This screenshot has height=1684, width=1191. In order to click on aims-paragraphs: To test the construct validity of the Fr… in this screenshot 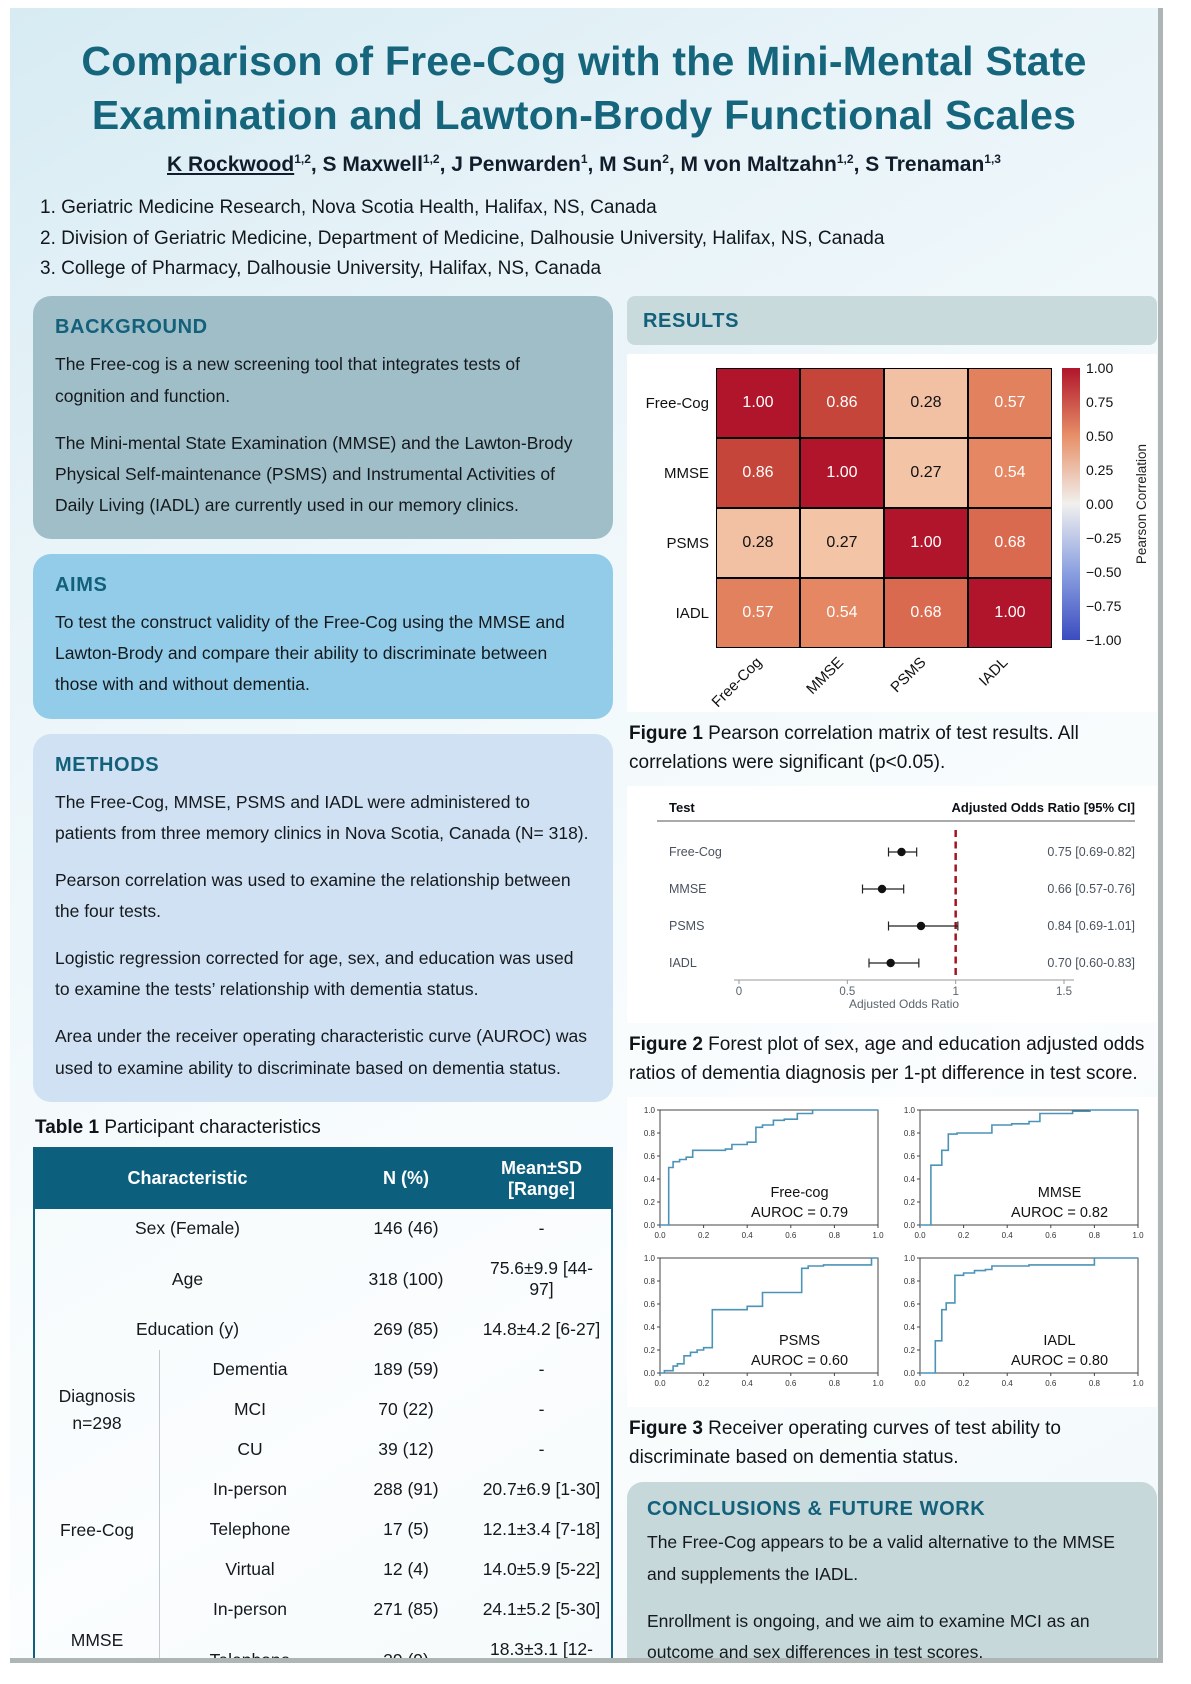, I will do `click(323, 653)`.